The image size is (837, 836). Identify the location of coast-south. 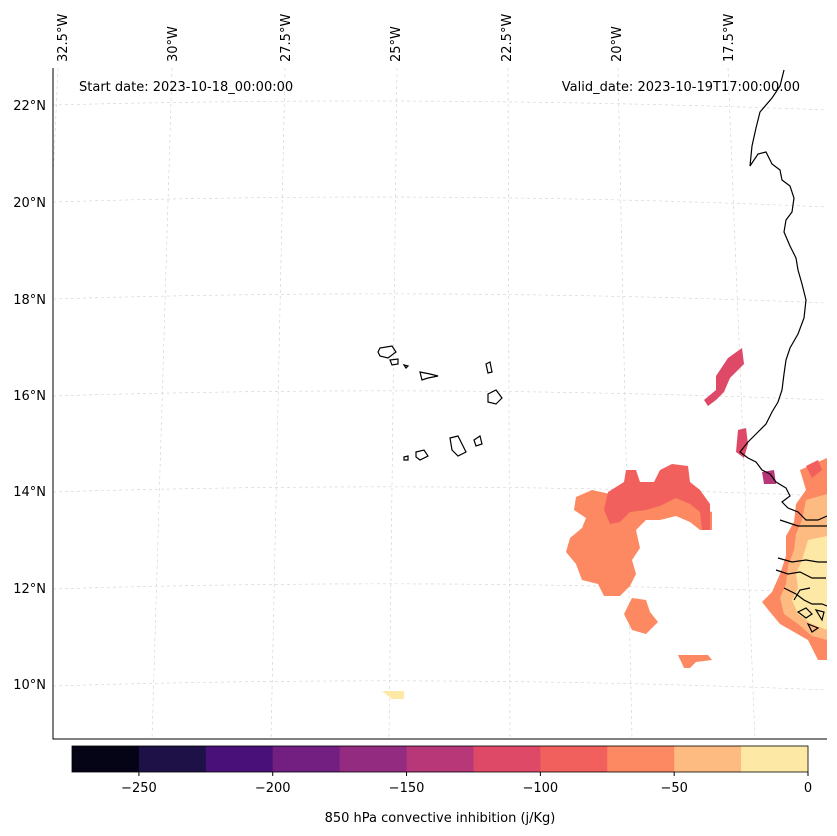
(805, 597).